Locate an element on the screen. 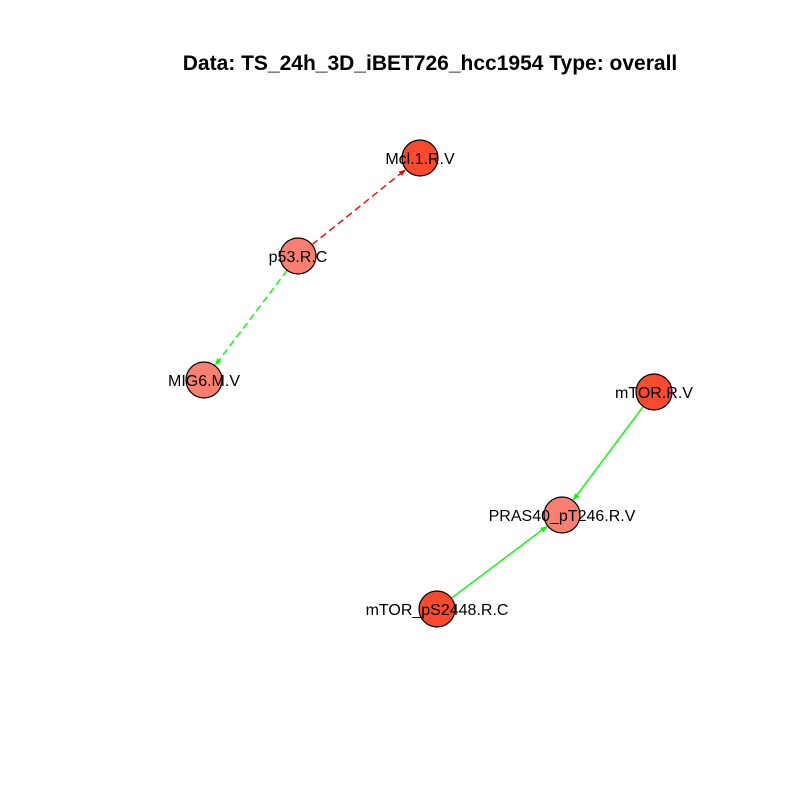  node-label: p53.R.C is located at coordinates (298, 257).